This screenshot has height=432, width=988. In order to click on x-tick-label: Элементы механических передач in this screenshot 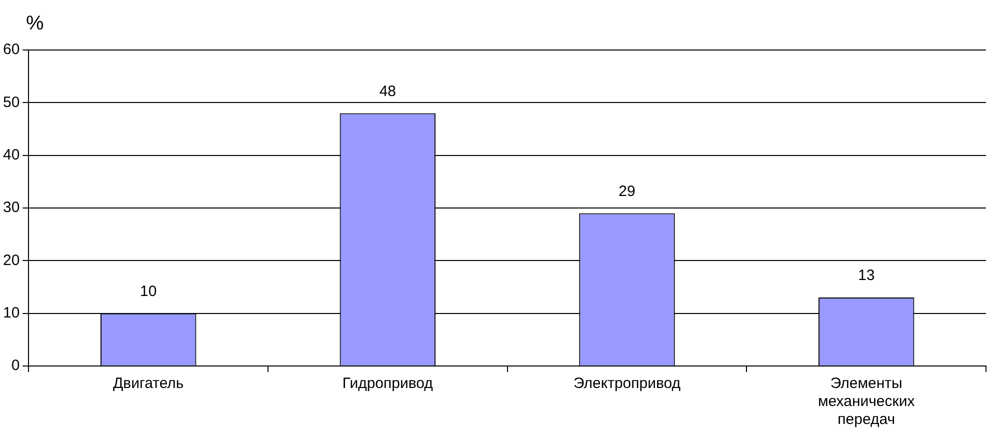, I will do `click(867, 401)`.